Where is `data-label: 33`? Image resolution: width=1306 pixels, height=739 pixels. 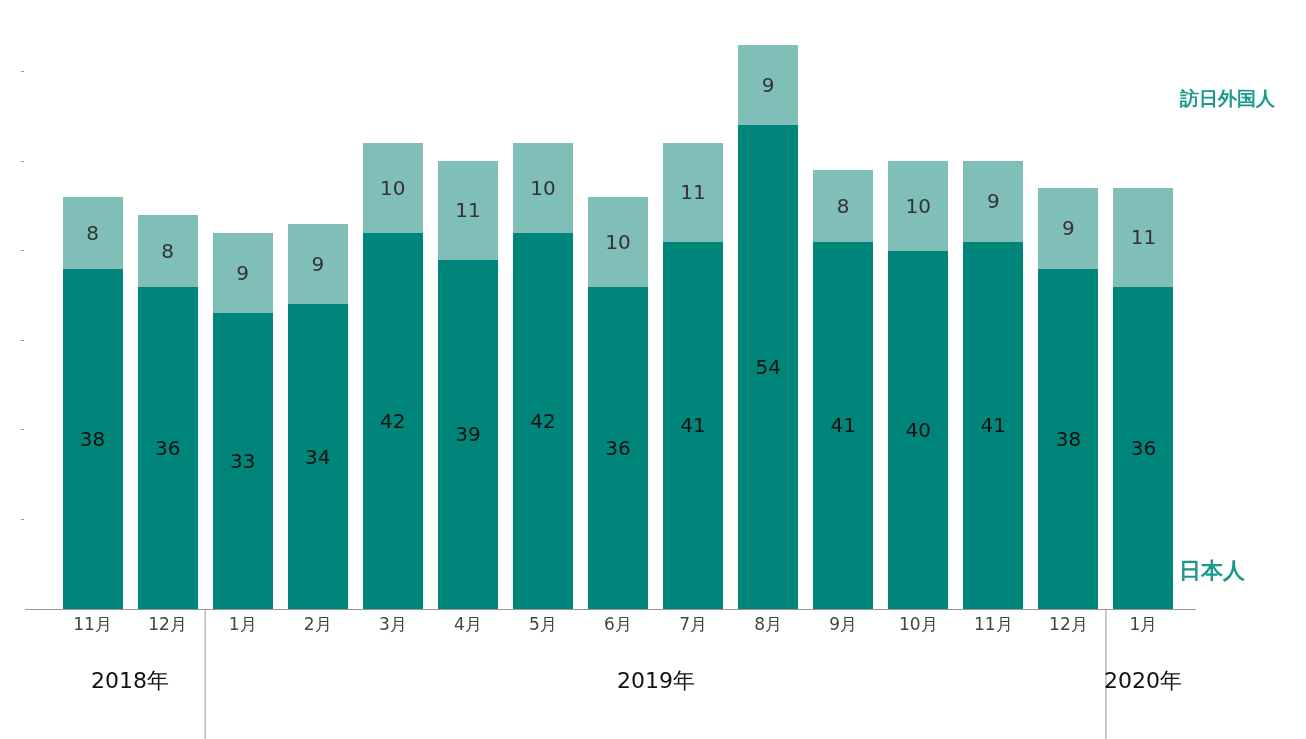 data-label: 33 is located at coordinates (242, 461).